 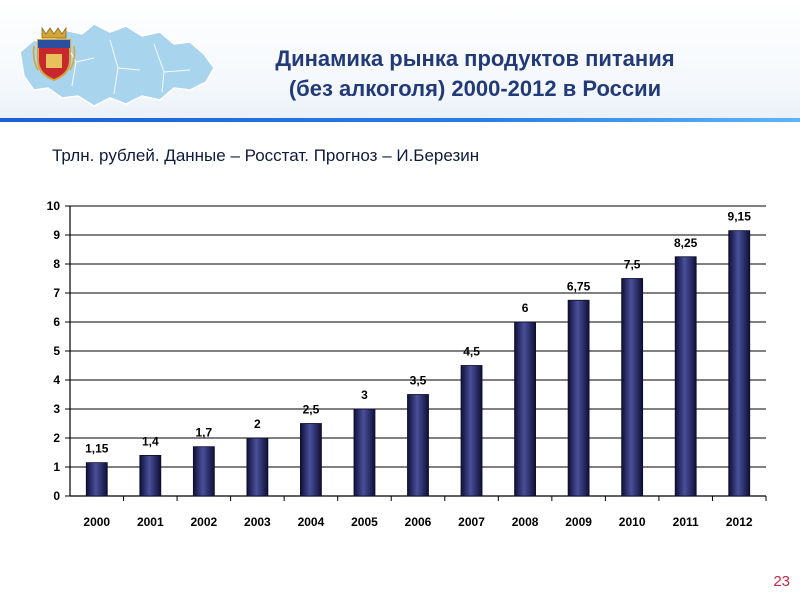 What do you see at coordinates (204, 433) in the screenshot?
I see `data-label: 1,7` at bounding box center [204, 433].